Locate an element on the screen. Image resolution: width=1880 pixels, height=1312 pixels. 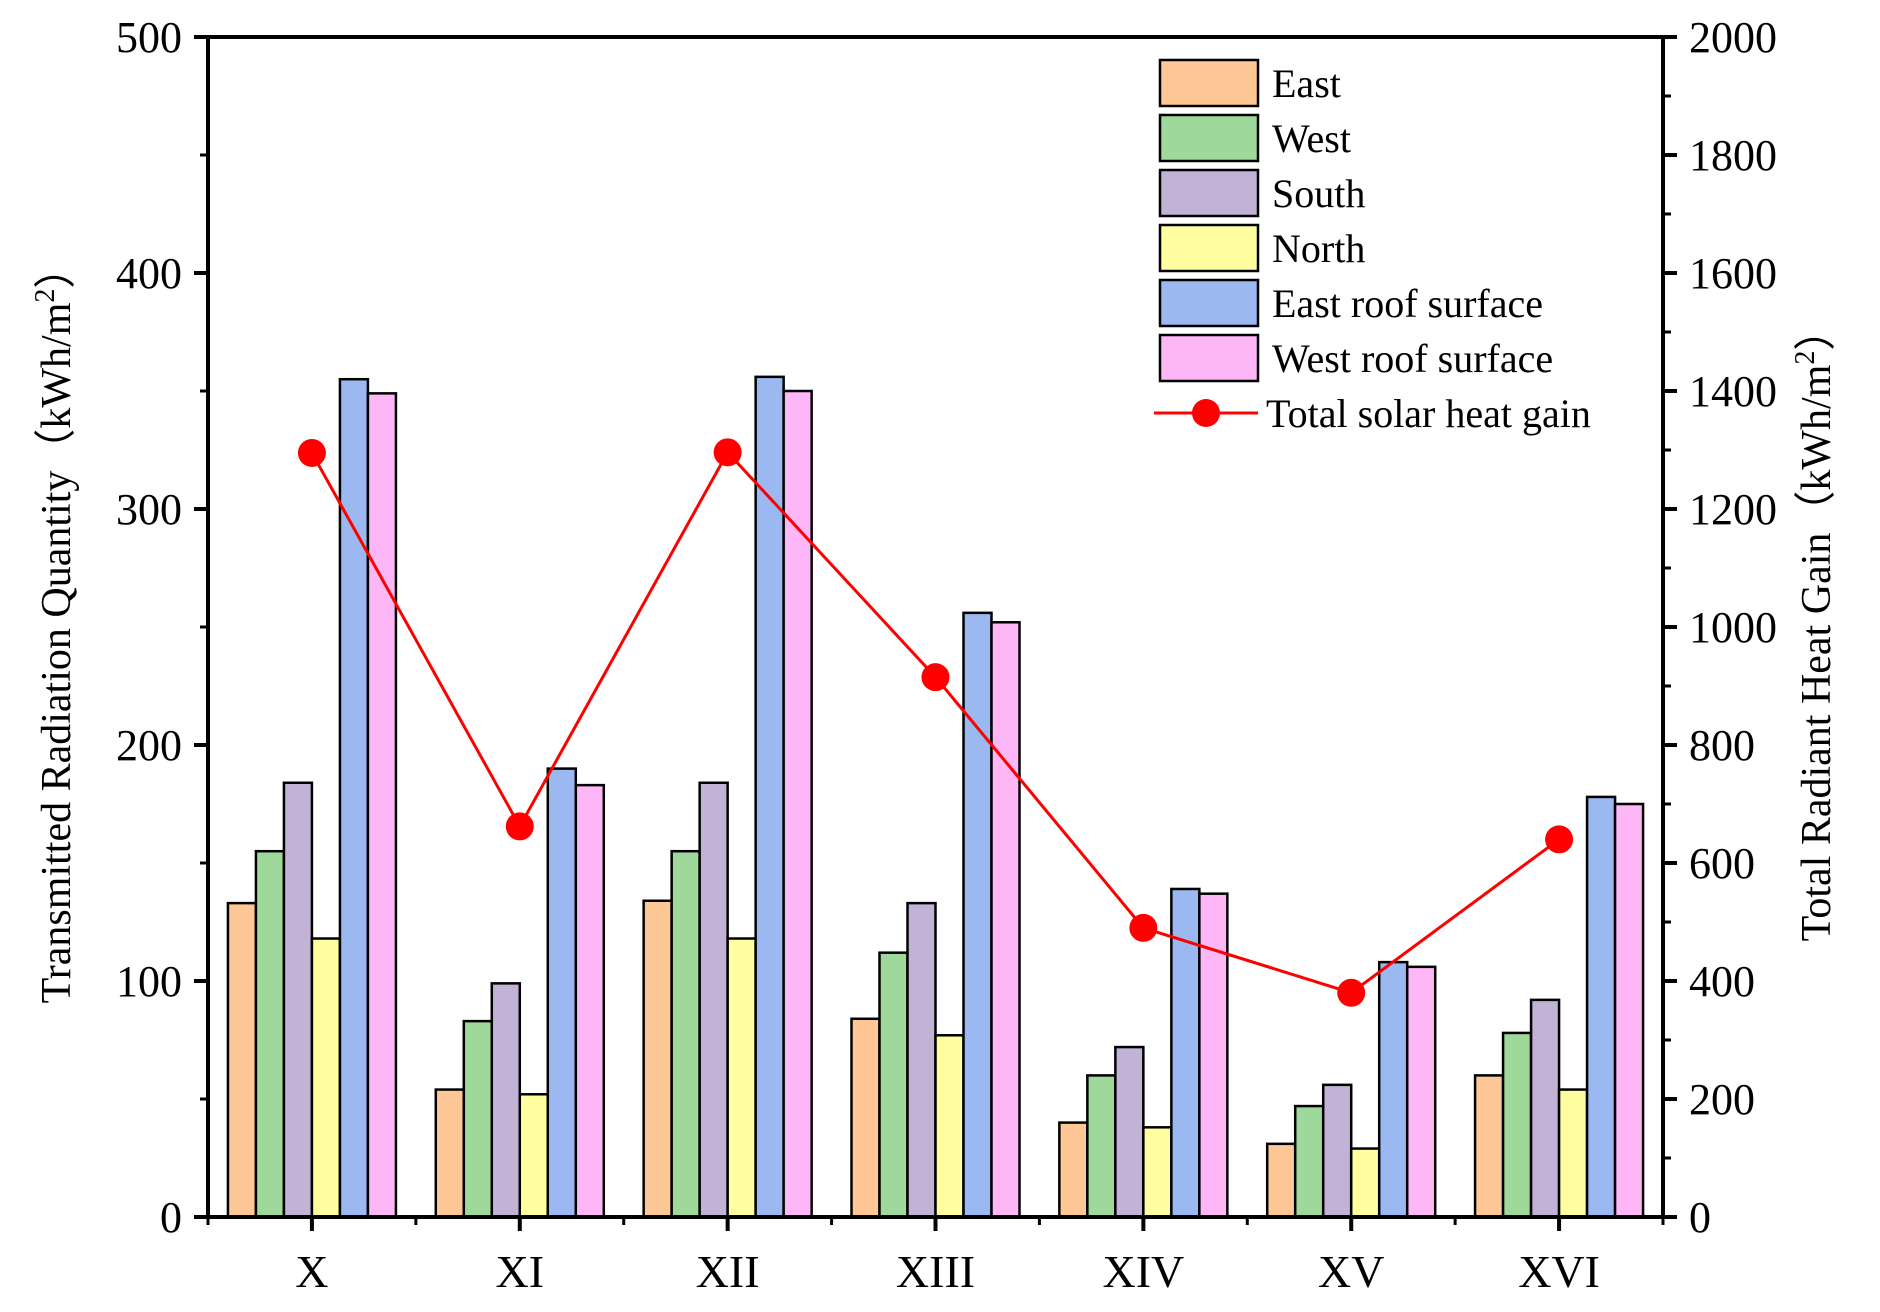
y-right-tick-label: 1400 is located at coordinates (1733, 391).